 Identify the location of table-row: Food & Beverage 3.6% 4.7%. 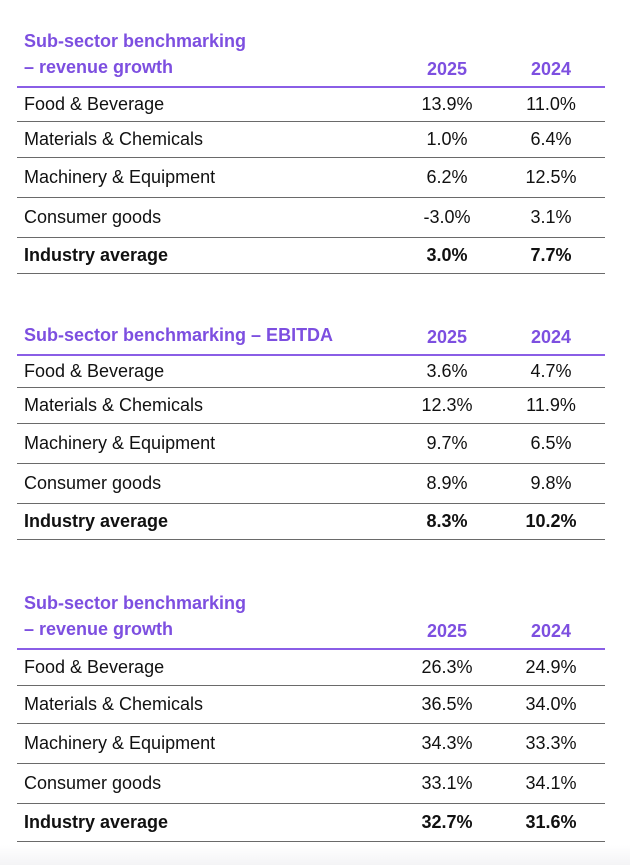
(311, 371).